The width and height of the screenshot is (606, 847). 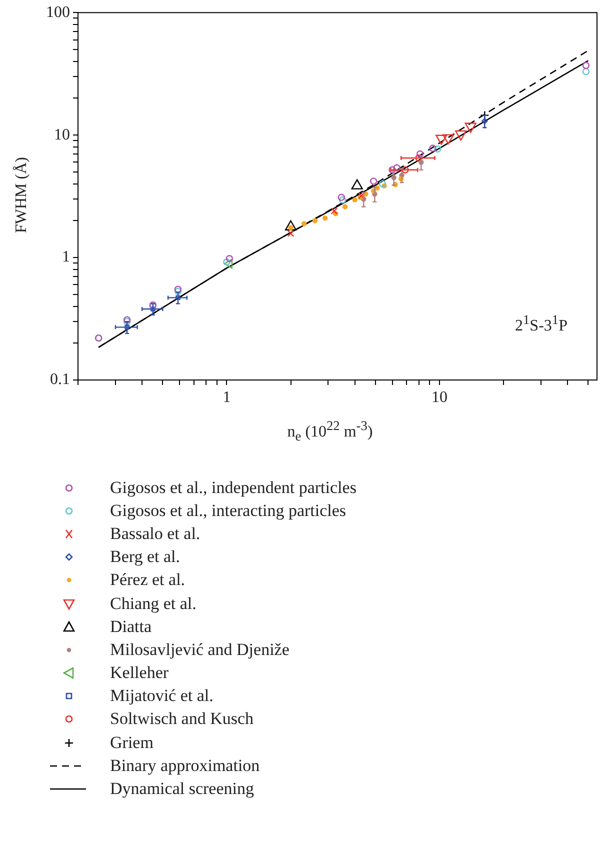 What do you see at coordinates (139, 673) in the screenshot?
I see `legend-label: Kelleher` at bounding box center [139, 673].